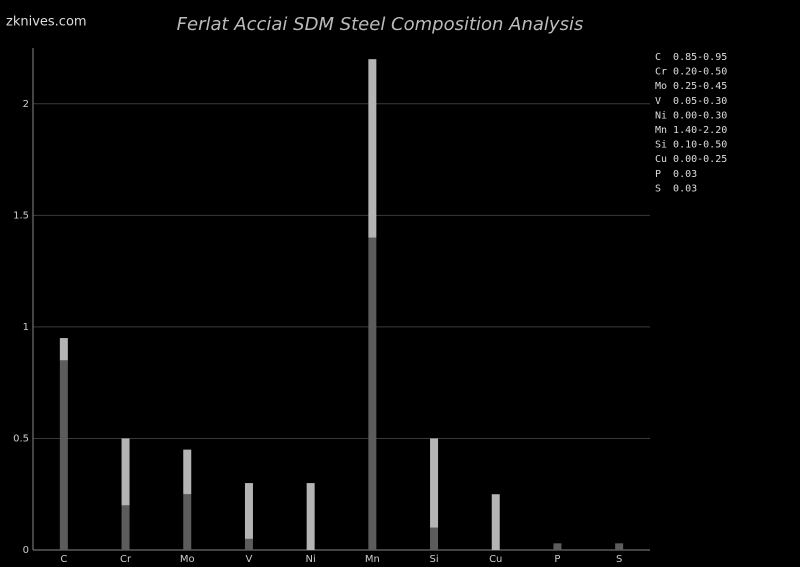  What do you see at coordinates (691, 101) in the screenshot?
I see `legend-entry: V 0.05-0.30` at bounding box center [691, 101].